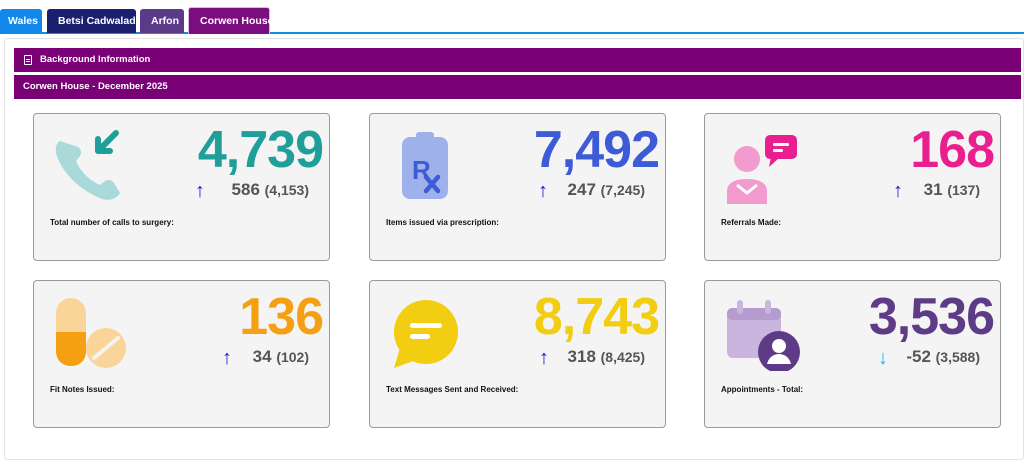 The height and width of the screenshot is (460, 1024). Describe the element at coordinates (957, 357) in the screenshot. I see `appointments-previous-value: (3,588)` at that location.